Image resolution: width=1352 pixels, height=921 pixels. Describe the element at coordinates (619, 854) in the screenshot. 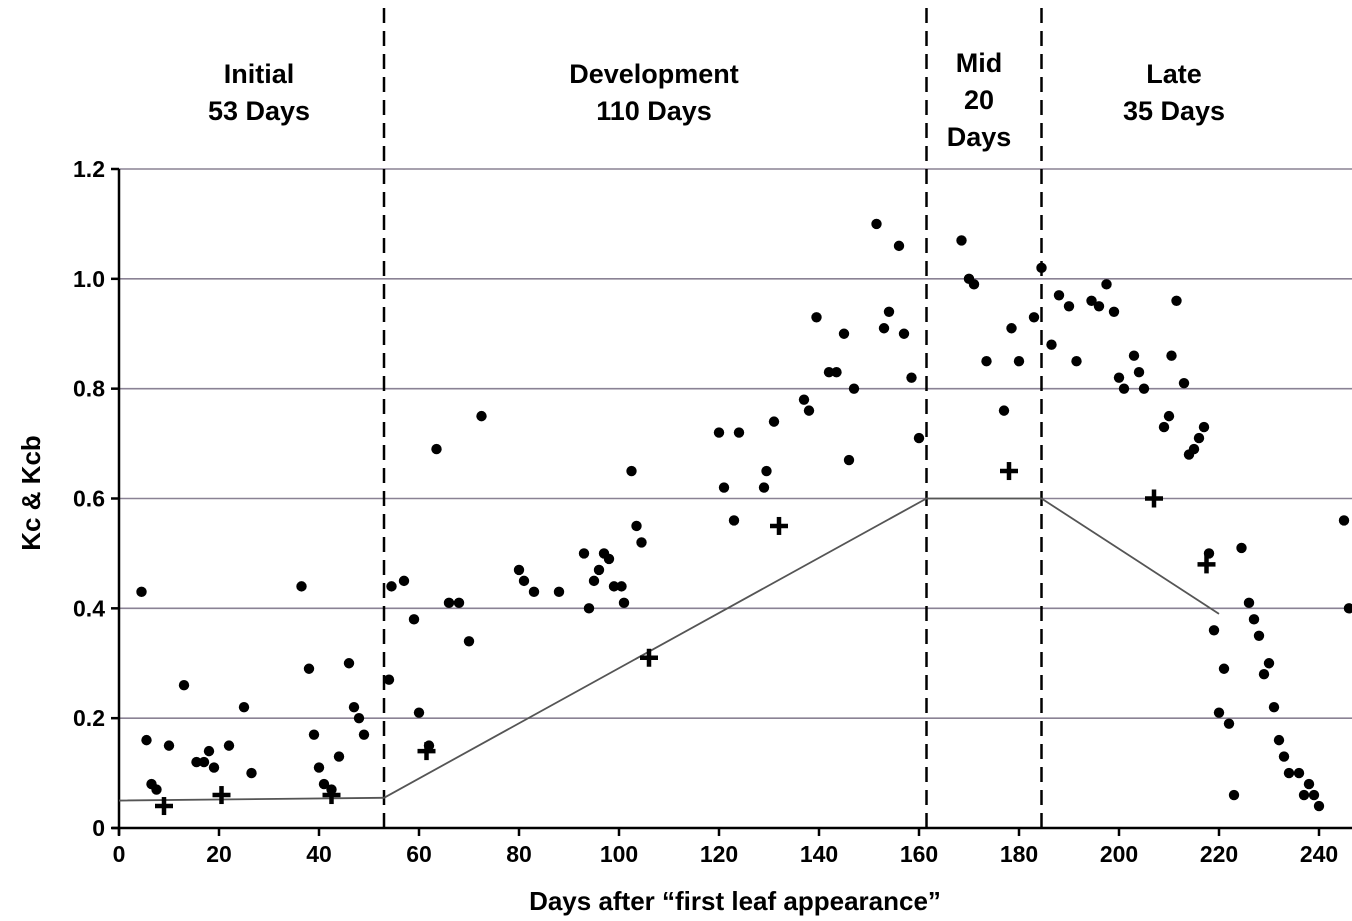

I see `x-tick-label-5: 100` at that location.